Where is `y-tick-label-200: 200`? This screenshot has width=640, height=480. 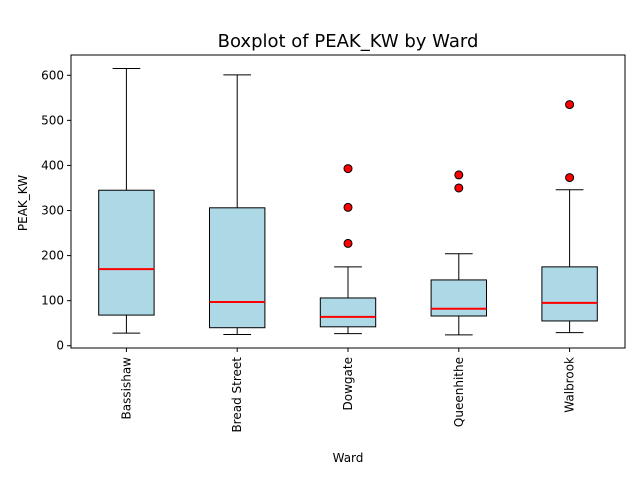
y-tick-label-200: 200 is located at coordinates (52, 256).